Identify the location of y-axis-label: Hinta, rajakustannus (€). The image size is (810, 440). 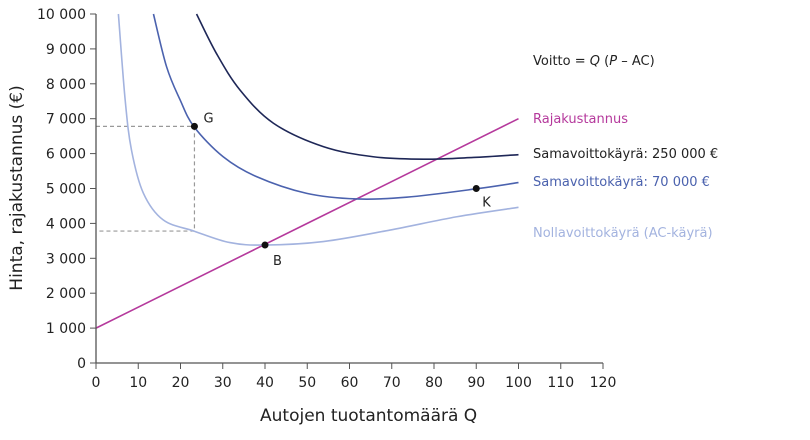
(17, 187).